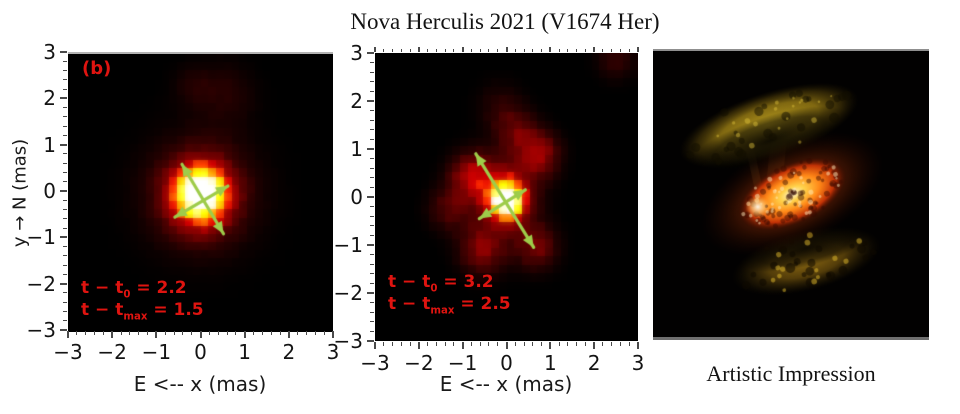 Image resolution: width=960 pixels, height=414 pixels. What do you see at coordinates (356, 53) in the screenshot?
I see `y-tick-label: 3` at bounding box center [356, 53].